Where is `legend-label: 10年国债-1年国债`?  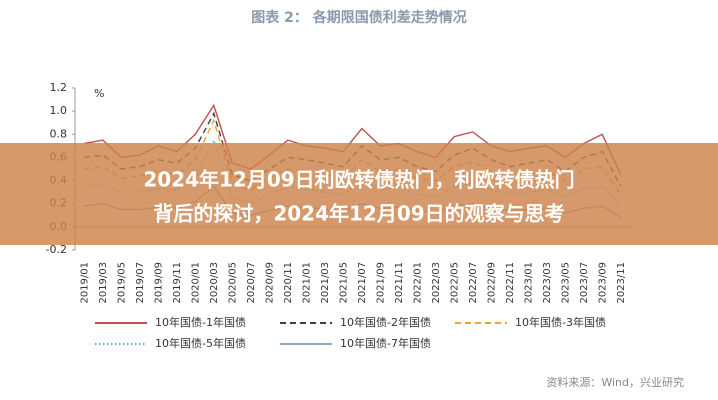 legend-label: 10年国债-1年国债 is located at coordinates (200, 322).